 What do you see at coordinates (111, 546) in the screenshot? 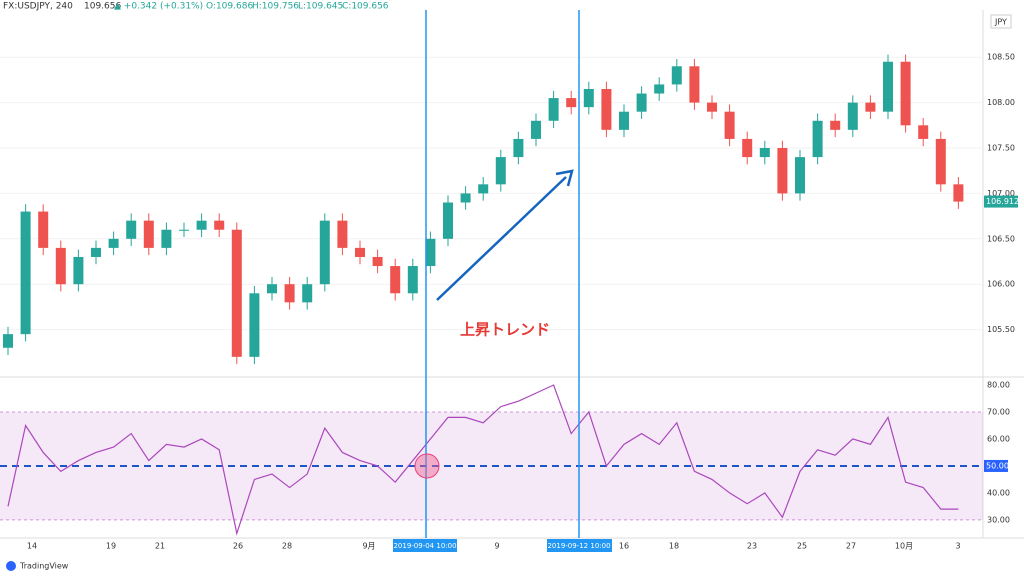
I see `x-tick-label: 19` at bounding box center [111, 546].